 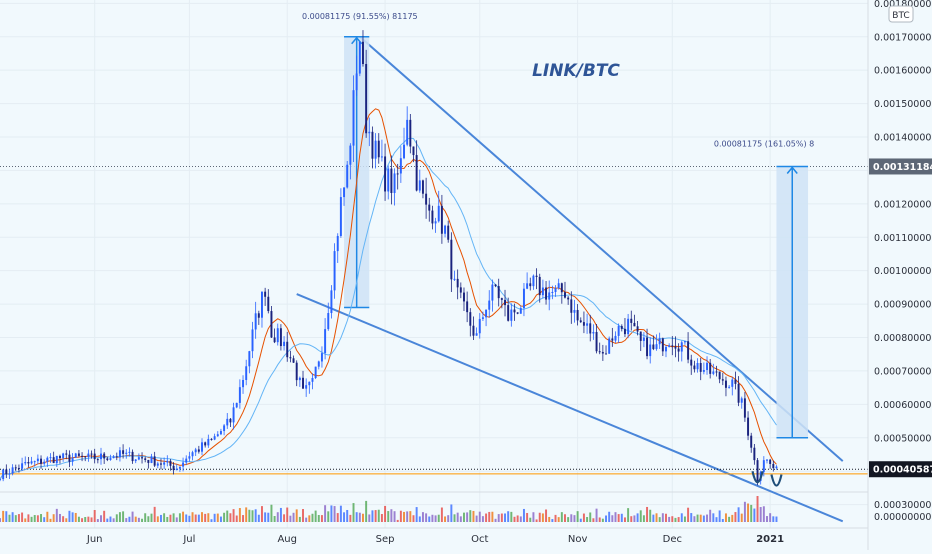 I want to click on target-price-label-bg, so click(x=900, y=166).